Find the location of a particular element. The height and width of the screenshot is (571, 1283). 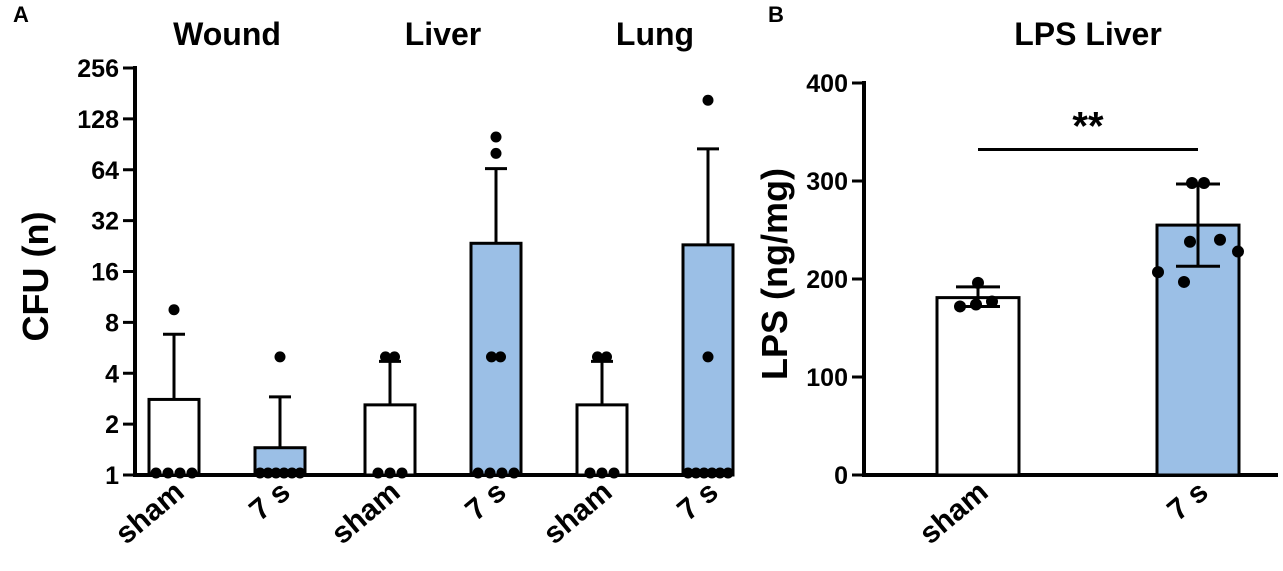

significance-label: ** is located at coordinates (1088, 127).